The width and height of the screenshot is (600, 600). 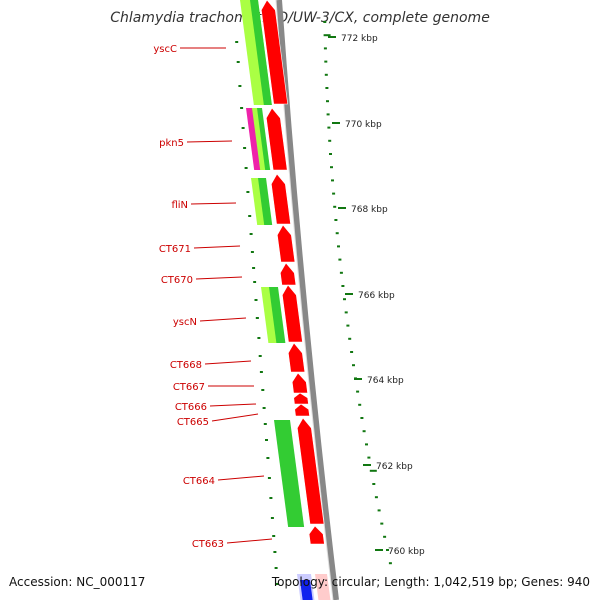 I want to click on gene-label-CT671: CT671, so click(x=175, y=249).